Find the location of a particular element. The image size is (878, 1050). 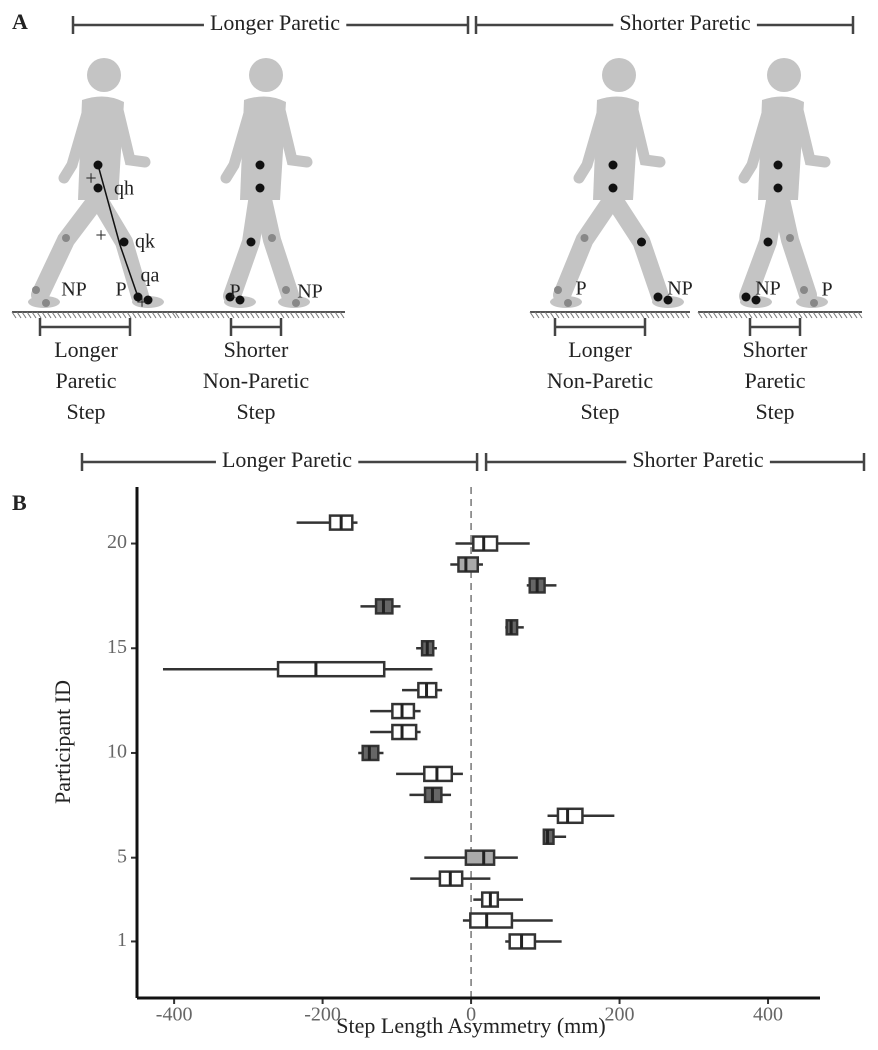

figure-label: NP is located at coordinates (310, 292).